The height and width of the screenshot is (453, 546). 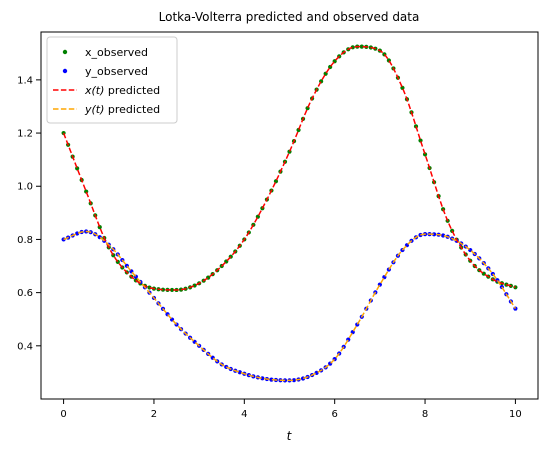 What do you see at coordinates (334, 414) in the screenshot?
I see `x-tick-label: 6` at bounding box center [334, 414].